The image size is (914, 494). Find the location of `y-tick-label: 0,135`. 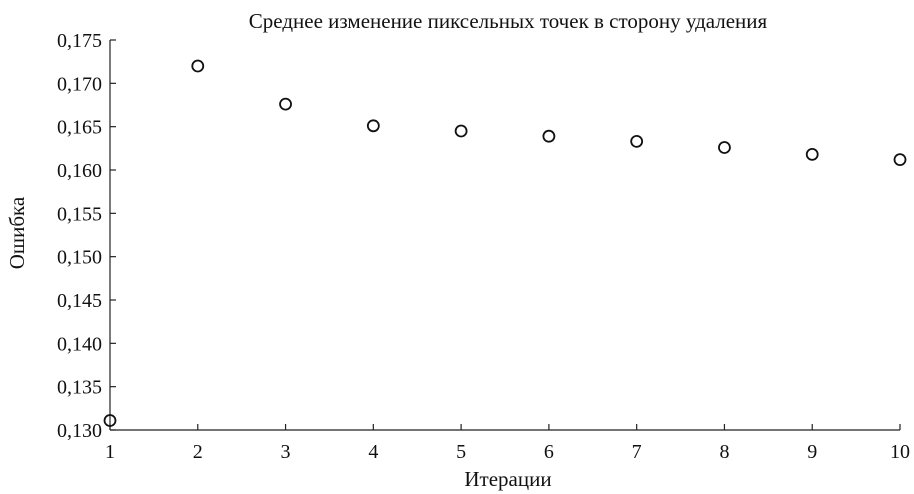

y-tick-label: 0,135 is located at coordinates (79, 388).